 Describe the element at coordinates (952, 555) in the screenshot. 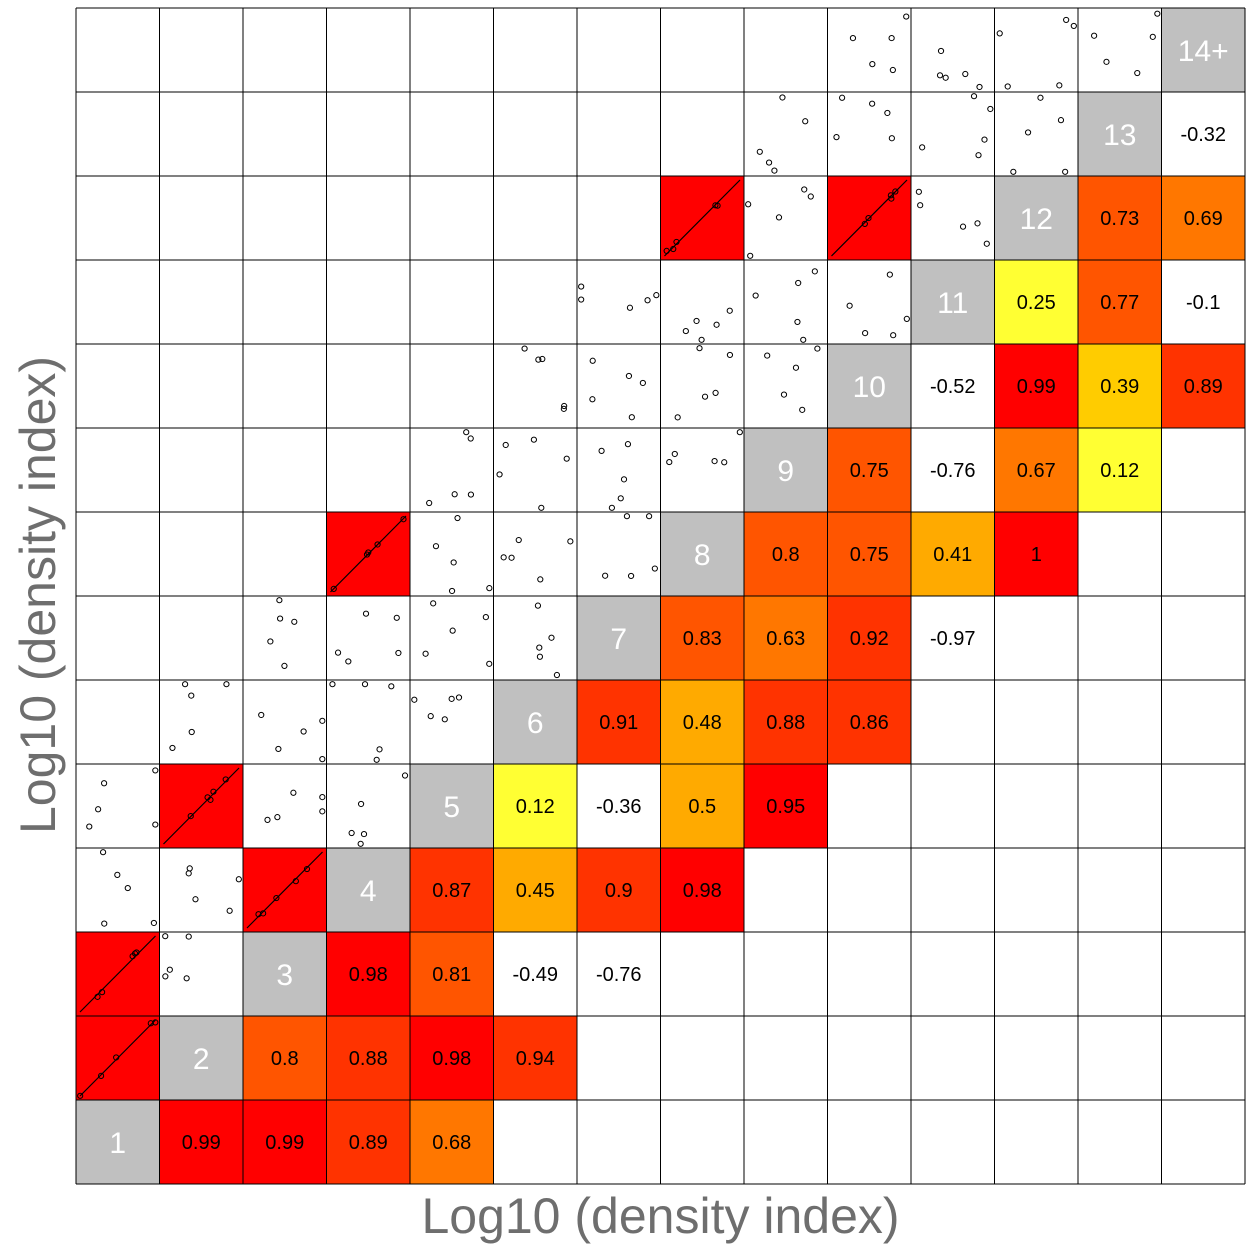

I see `correlation-value: 0.41` at that location.